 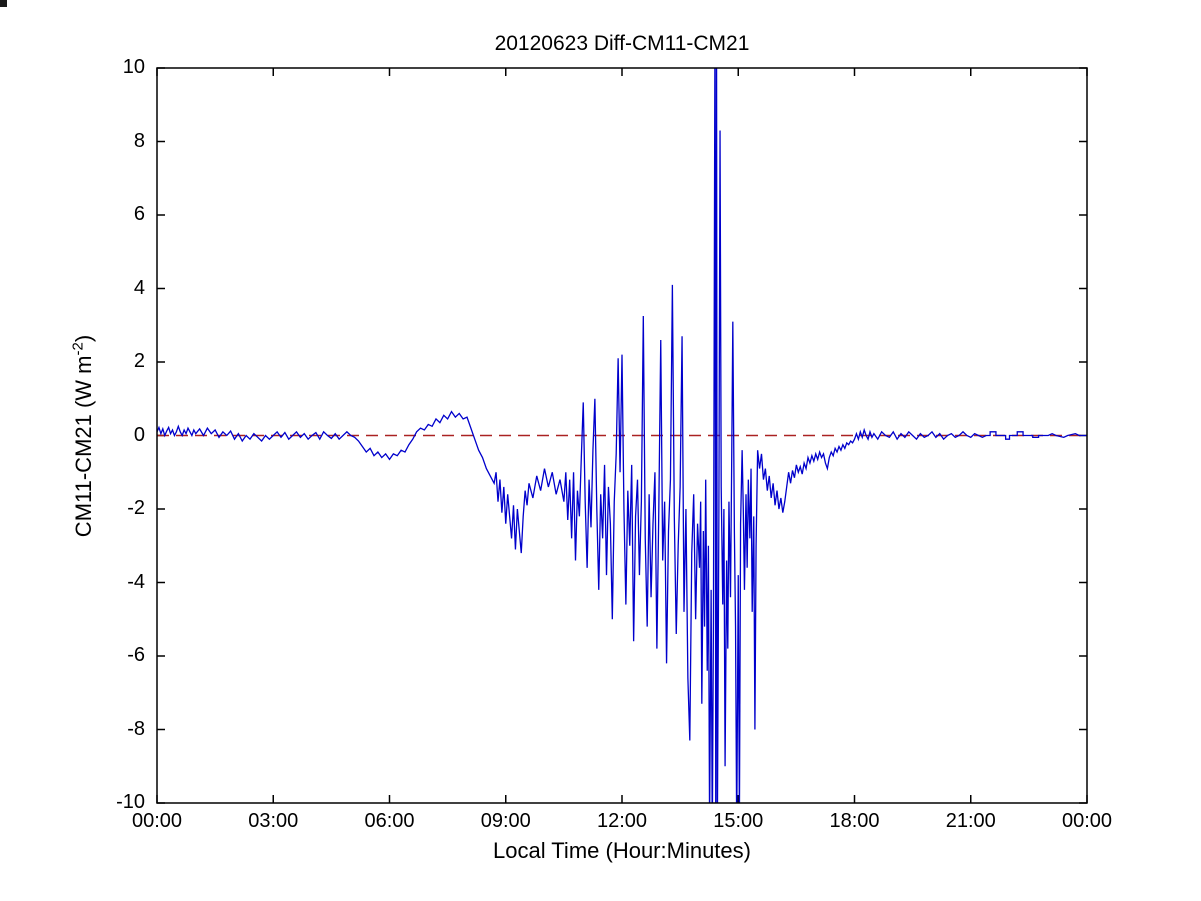 What do you see at coordinates (139, 287) in the screenshot?
I see `y-tick-label: 4` at bounding box center [139, 287].